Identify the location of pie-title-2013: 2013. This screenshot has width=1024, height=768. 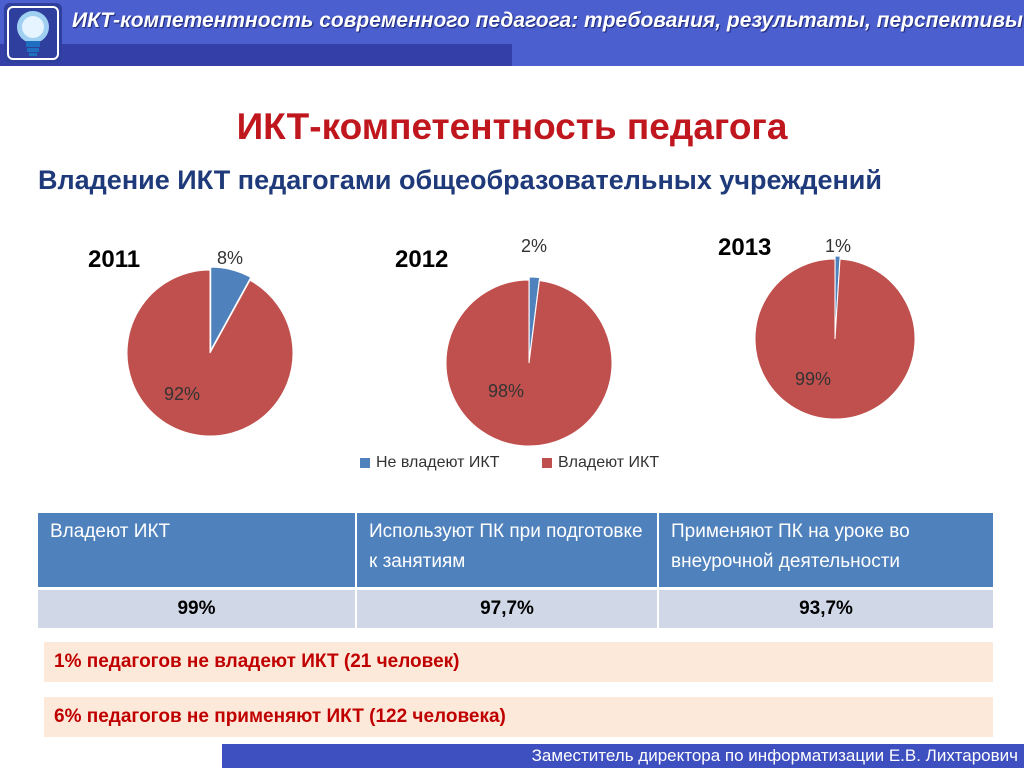
(744, 247).